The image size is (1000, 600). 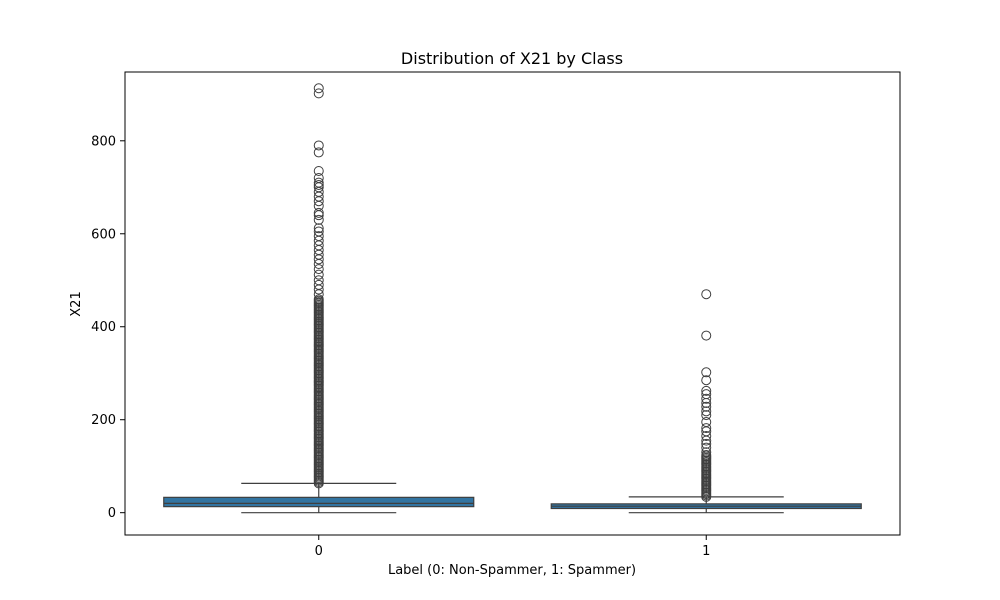 I want to click on y-tick-label: 600, so click(x=103, y=234).